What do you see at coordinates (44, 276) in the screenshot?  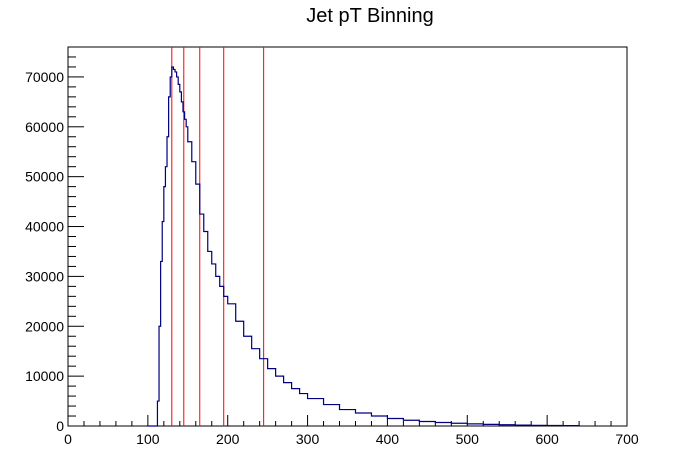 I see `y-tick-label: 30000` at bounding box center [44, 276].